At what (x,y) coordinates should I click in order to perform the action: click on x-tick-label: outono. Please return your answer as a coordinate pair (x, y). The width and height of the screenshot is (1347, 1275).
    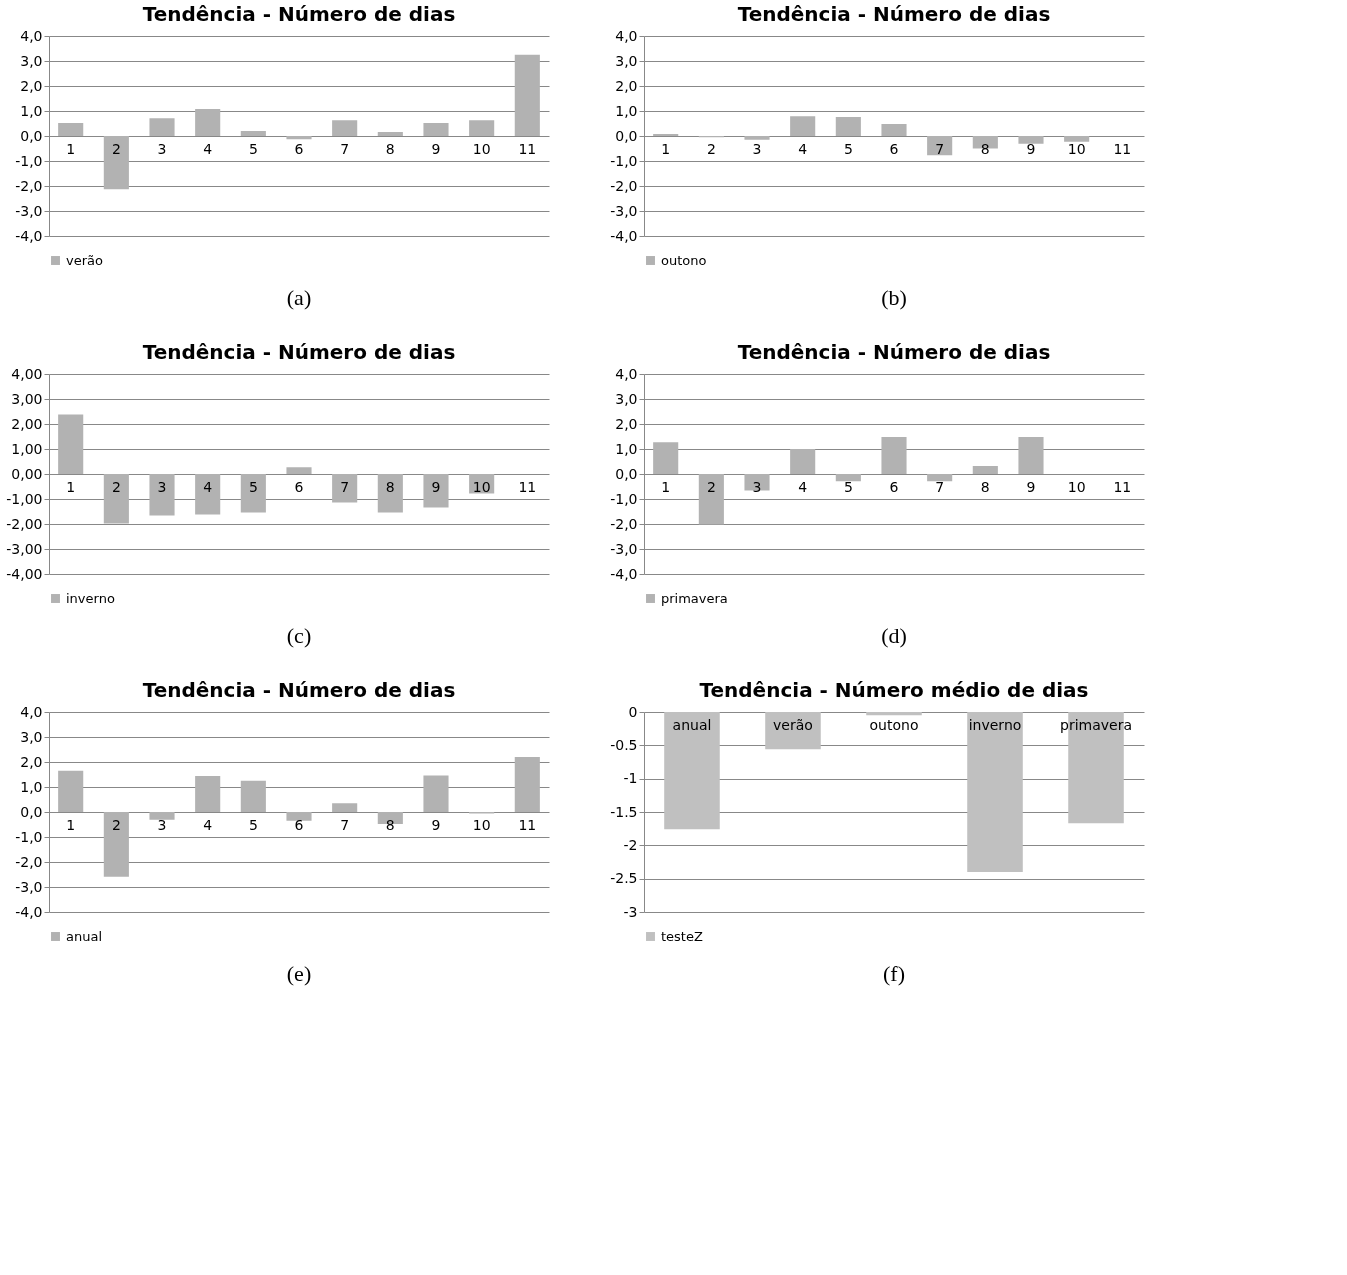
    Looking at the image, I should click on (894, 724).